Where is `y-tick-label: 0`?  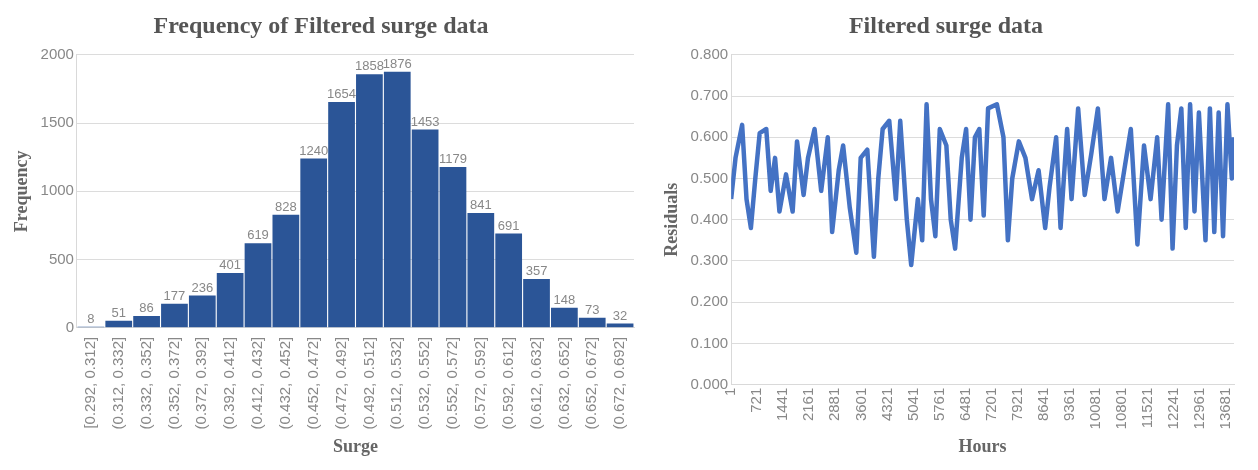 y-tick-label: 0 is located at coordinates (69, 326).